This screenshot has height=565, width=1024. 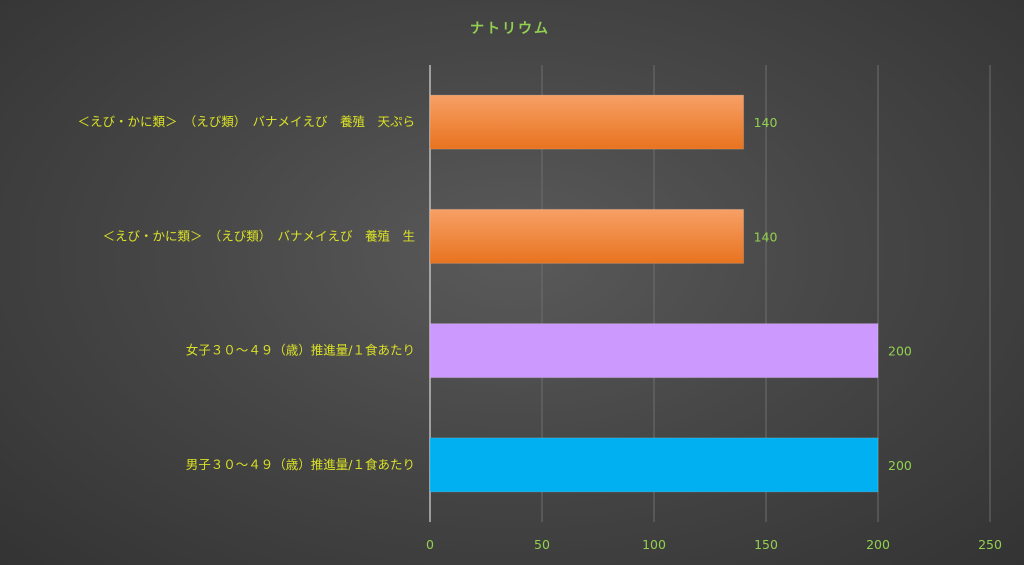 What do you see at coordinates (300, 350) in the screenshot?
I see `category-label: 女子３０～４９（歳）推進量/１食あたり` at bounding box center [300, 350].